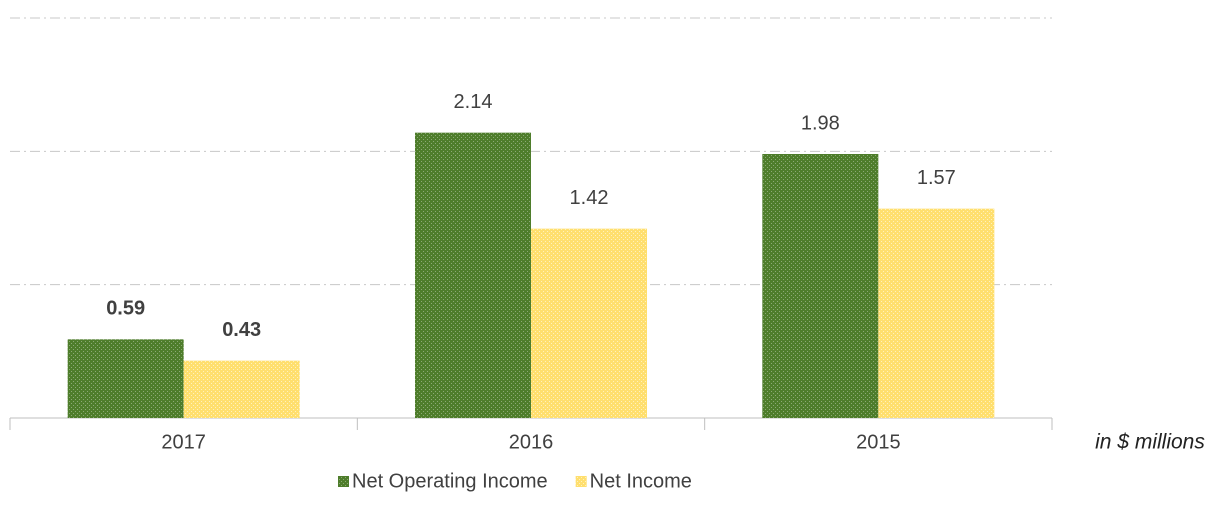  What do you see at coordinates (1150, 442) in the screenshot?
I see `unit-annotation: in $ millions` at bounding box center [1150, 442].